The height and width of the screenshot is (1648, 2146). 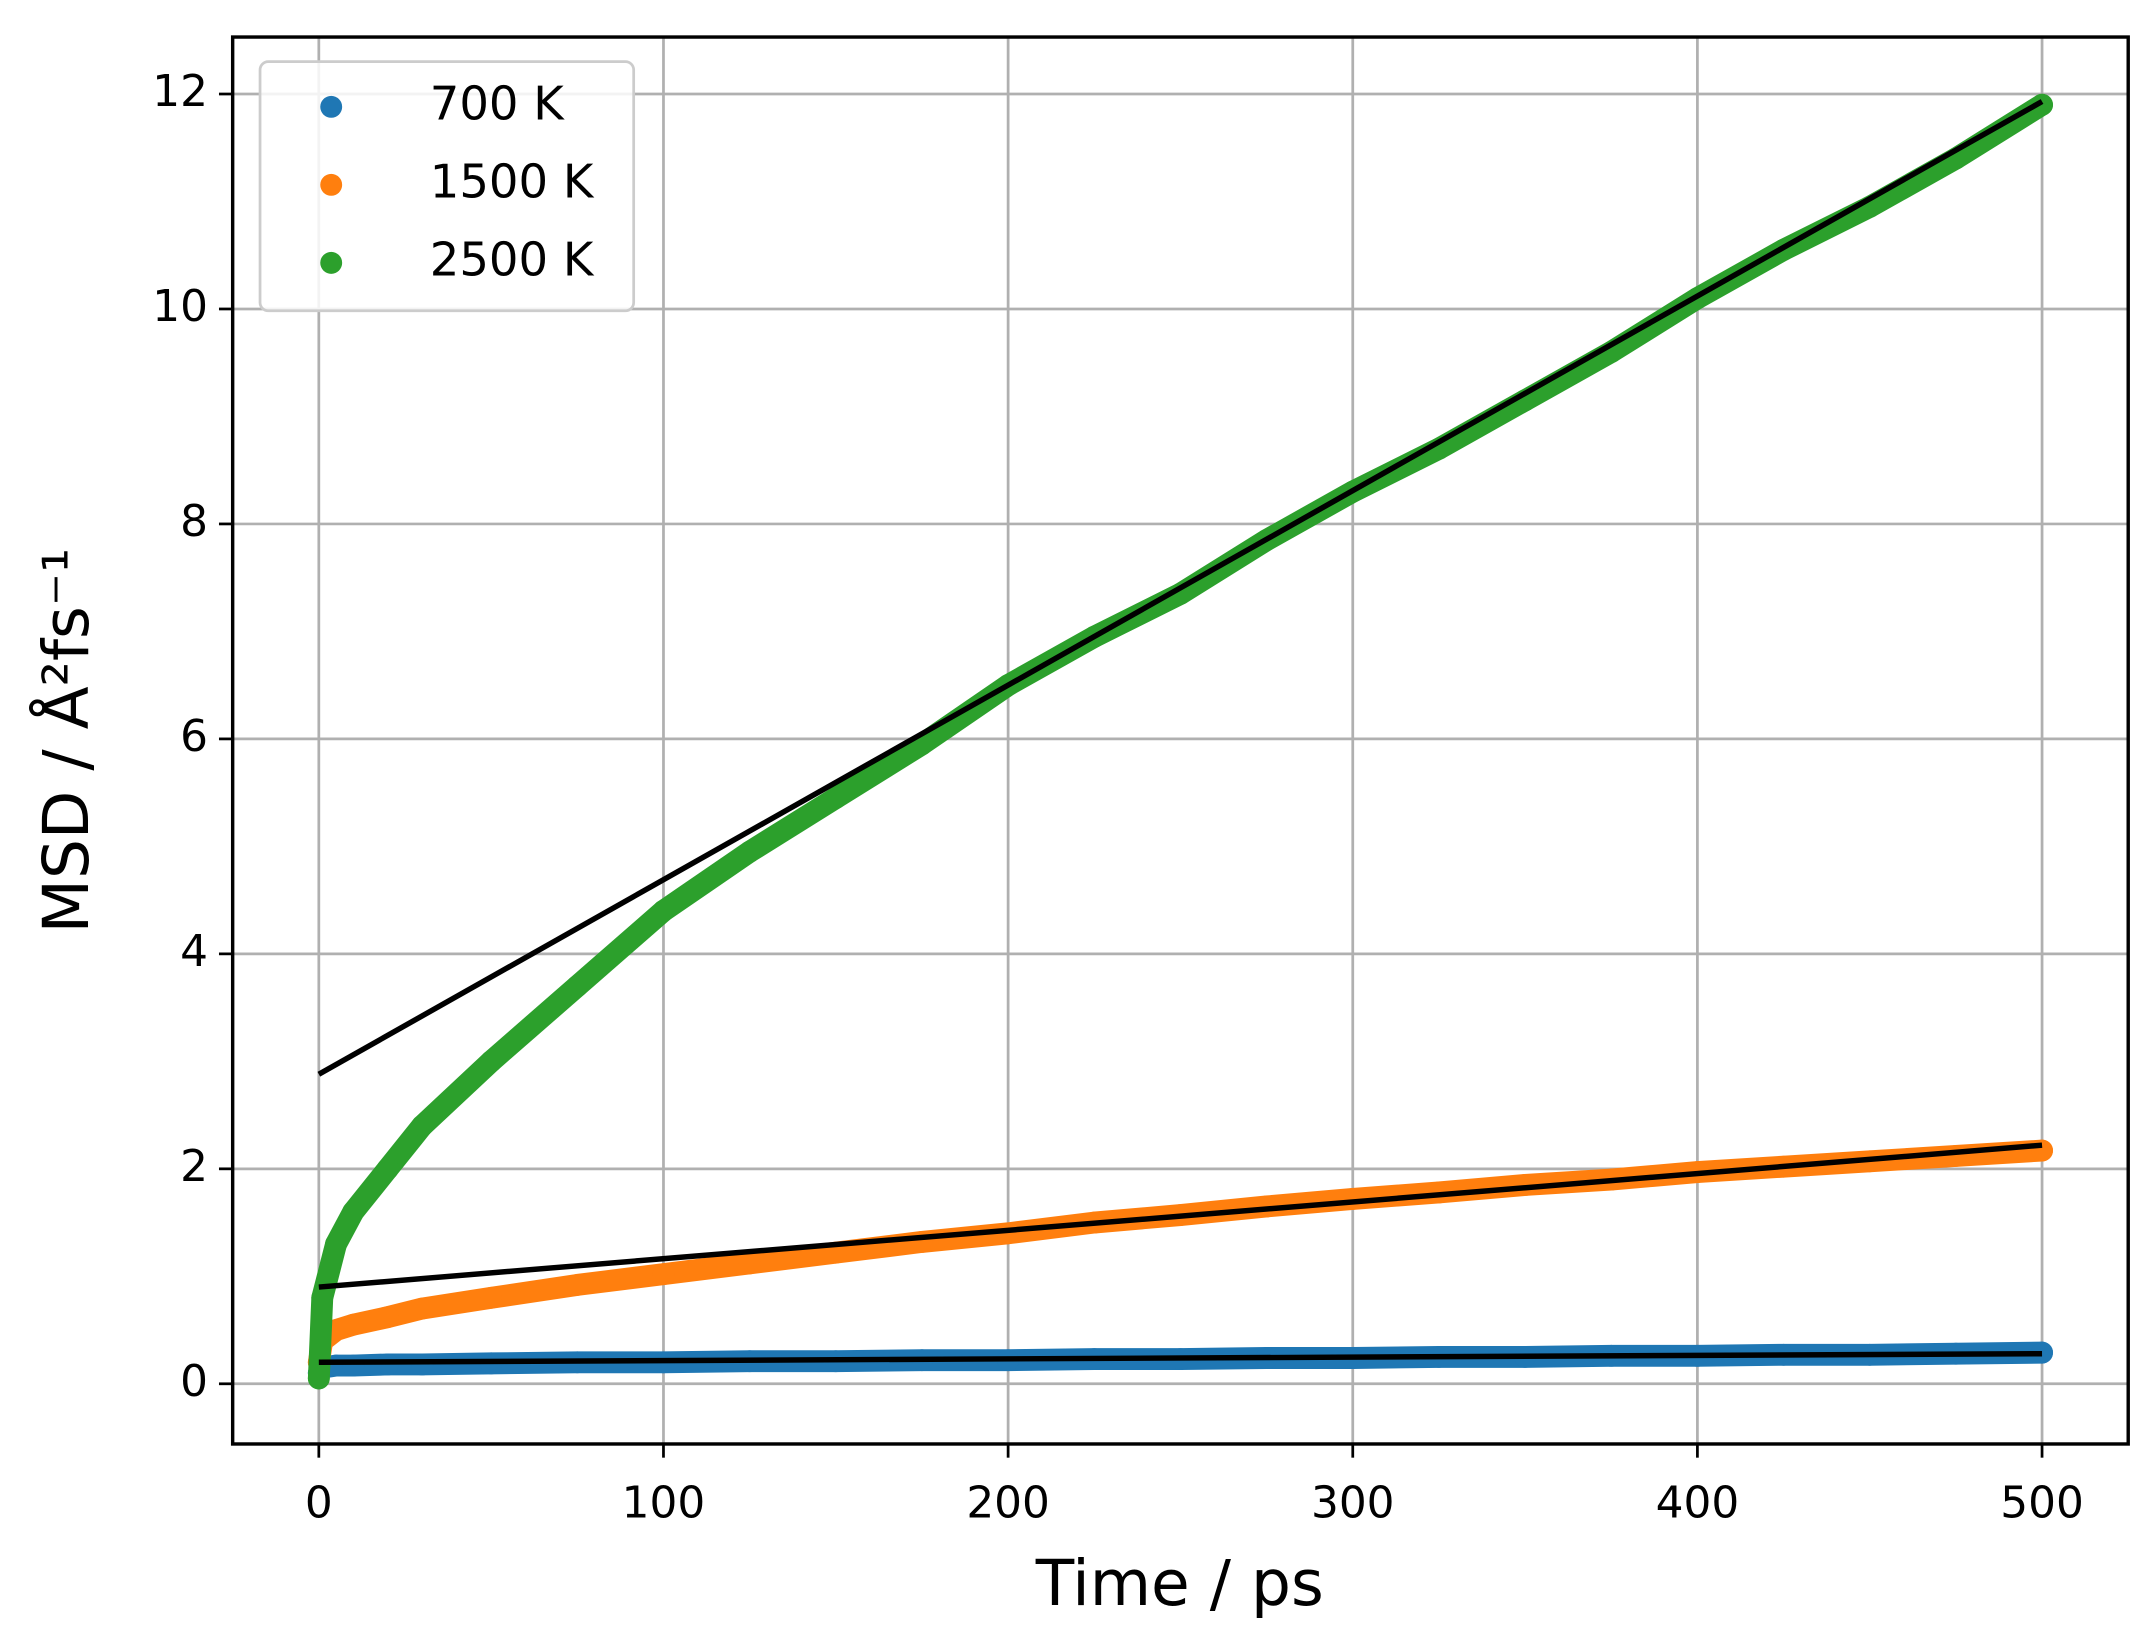 I want to click on y-axis-label: MSD / Å²fs⁻¹, so click(x=66, y=741).